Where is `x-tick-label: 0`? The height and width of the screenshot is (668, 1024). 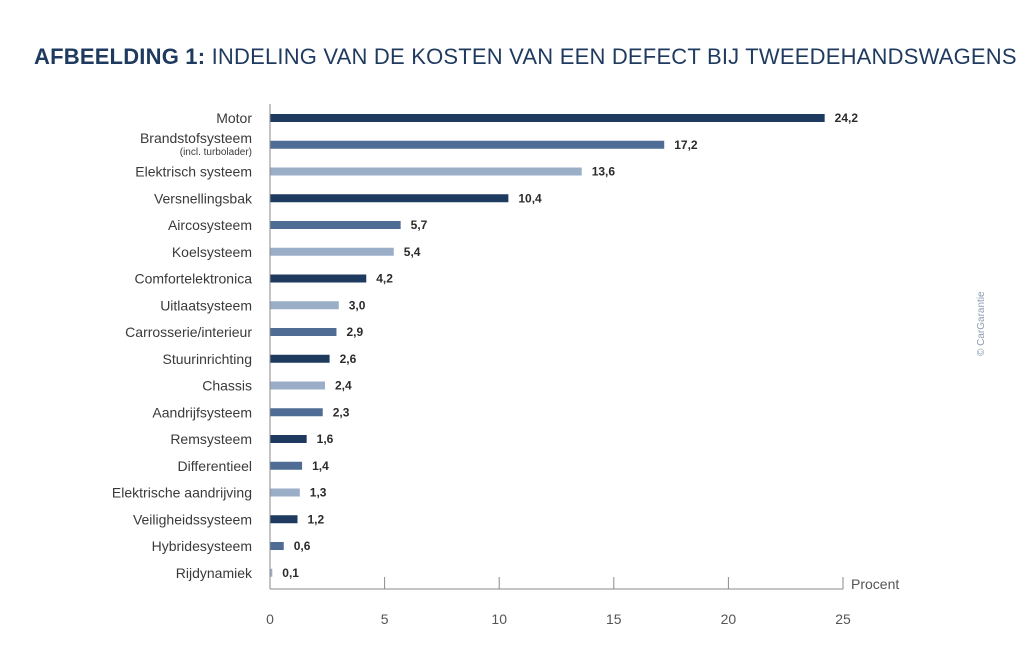 x-tick-label: 0 is located at coordinates (270, 619).